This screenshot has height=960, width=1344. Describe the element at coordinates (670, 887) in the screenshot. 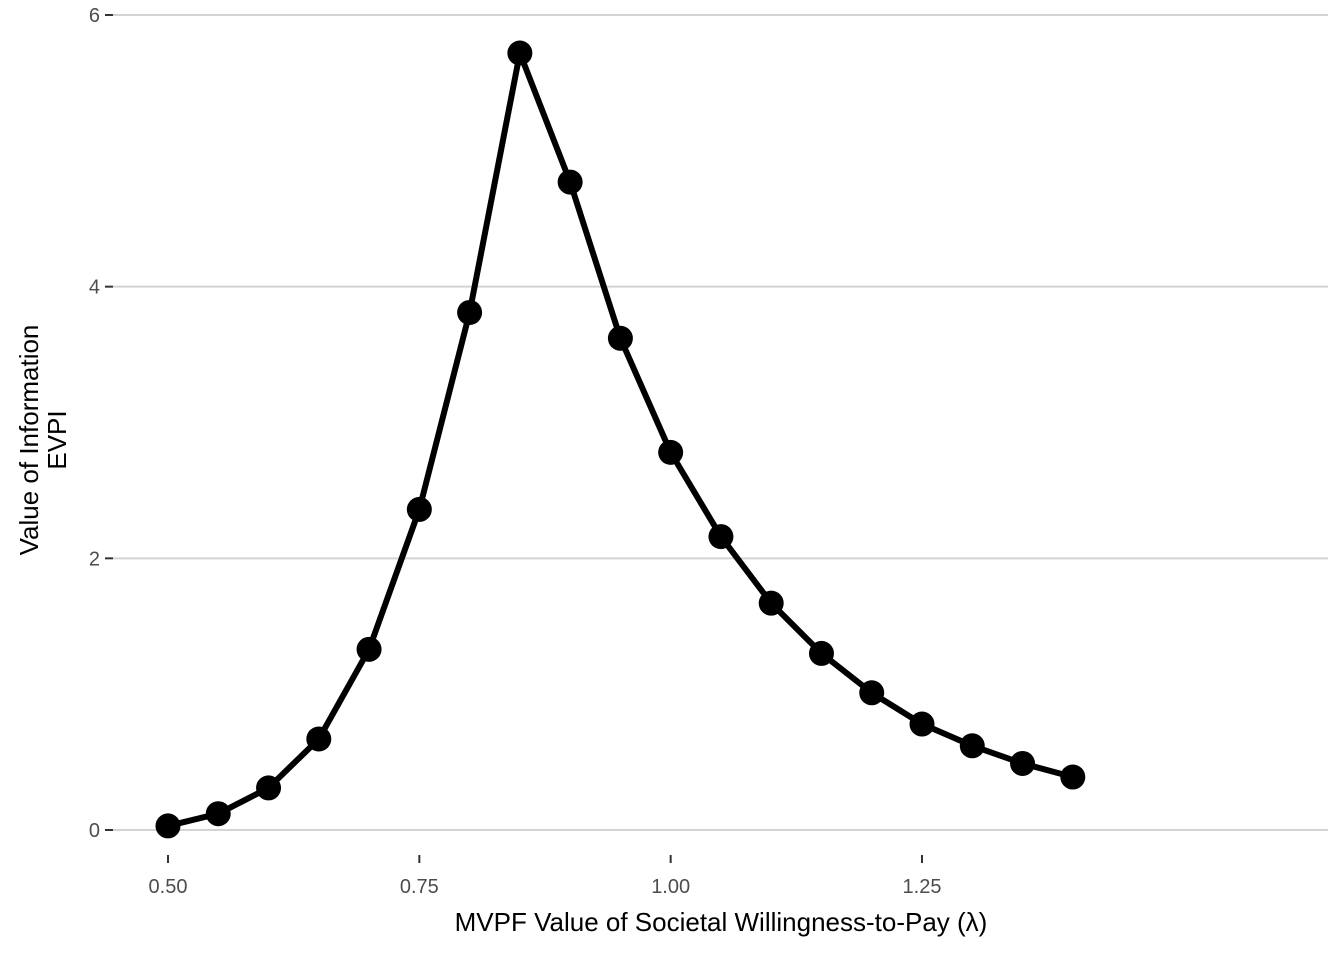

I see `x-tick-label: 1.00` at that location.